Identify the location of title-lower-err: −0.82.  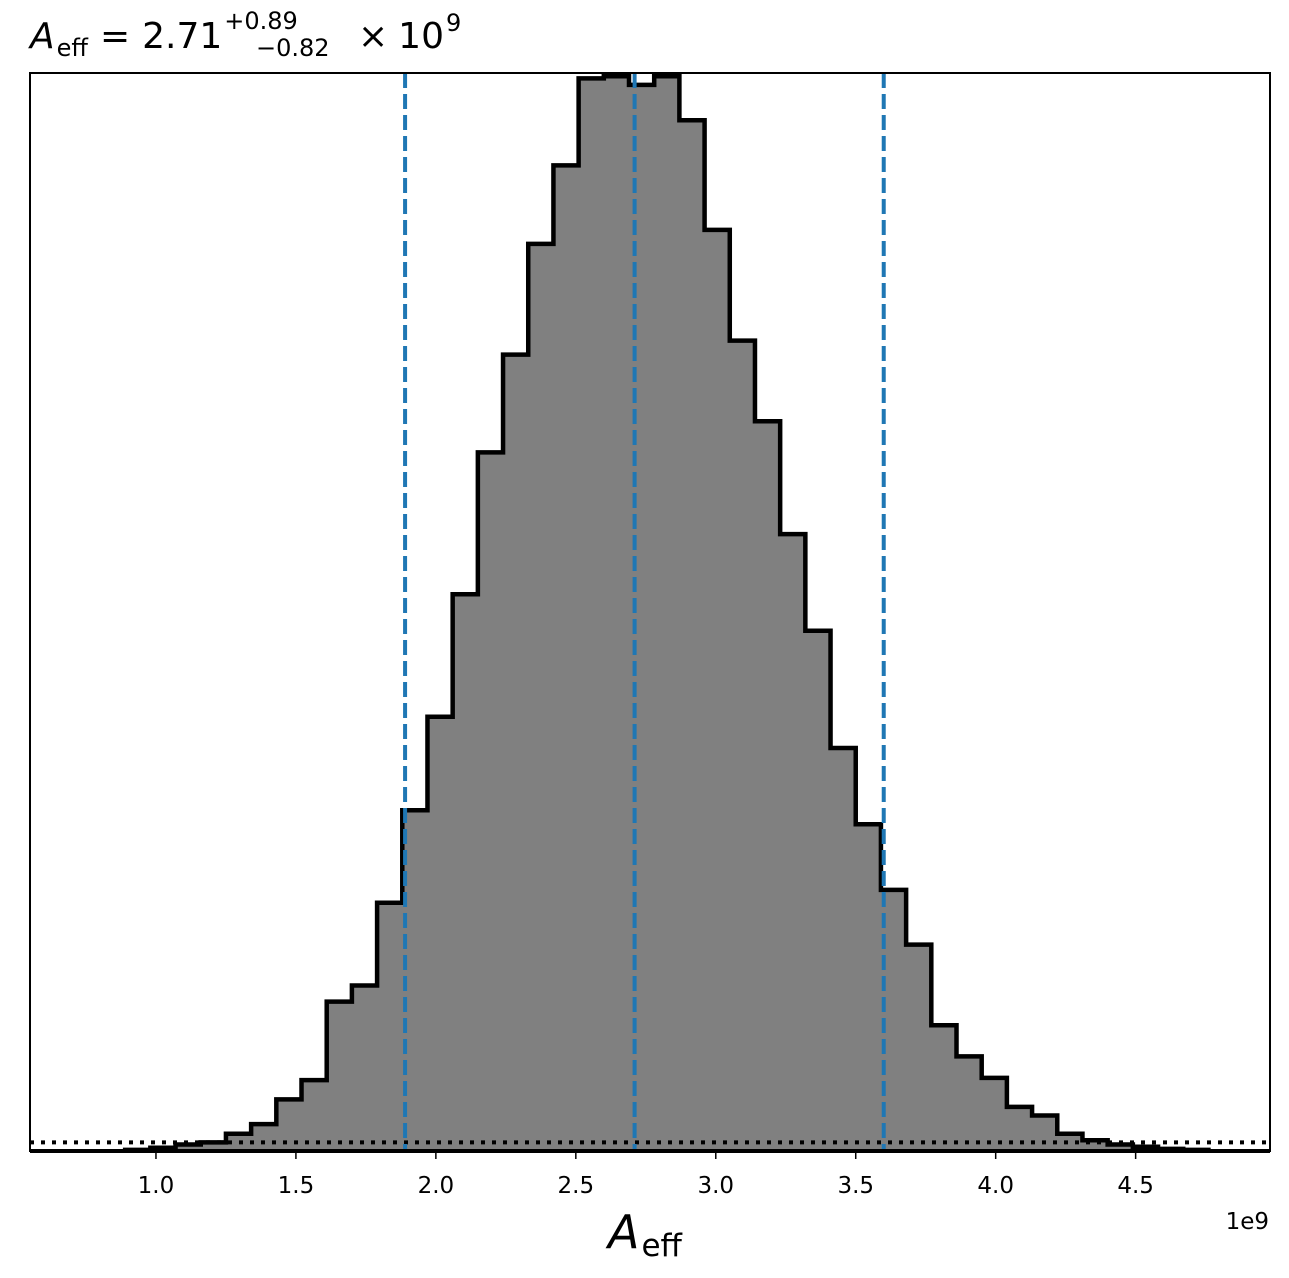
(293, 48).